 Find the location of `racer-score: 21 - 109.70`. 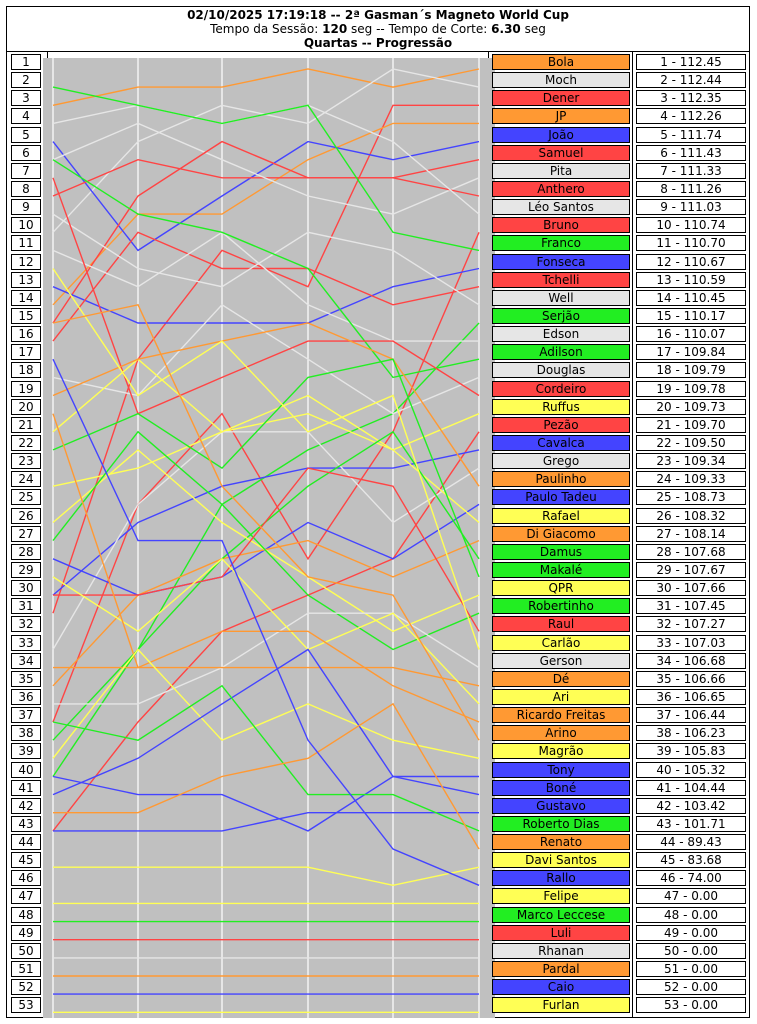

racer-score: 21 - 109.70 is located at coordinates (691, 424).